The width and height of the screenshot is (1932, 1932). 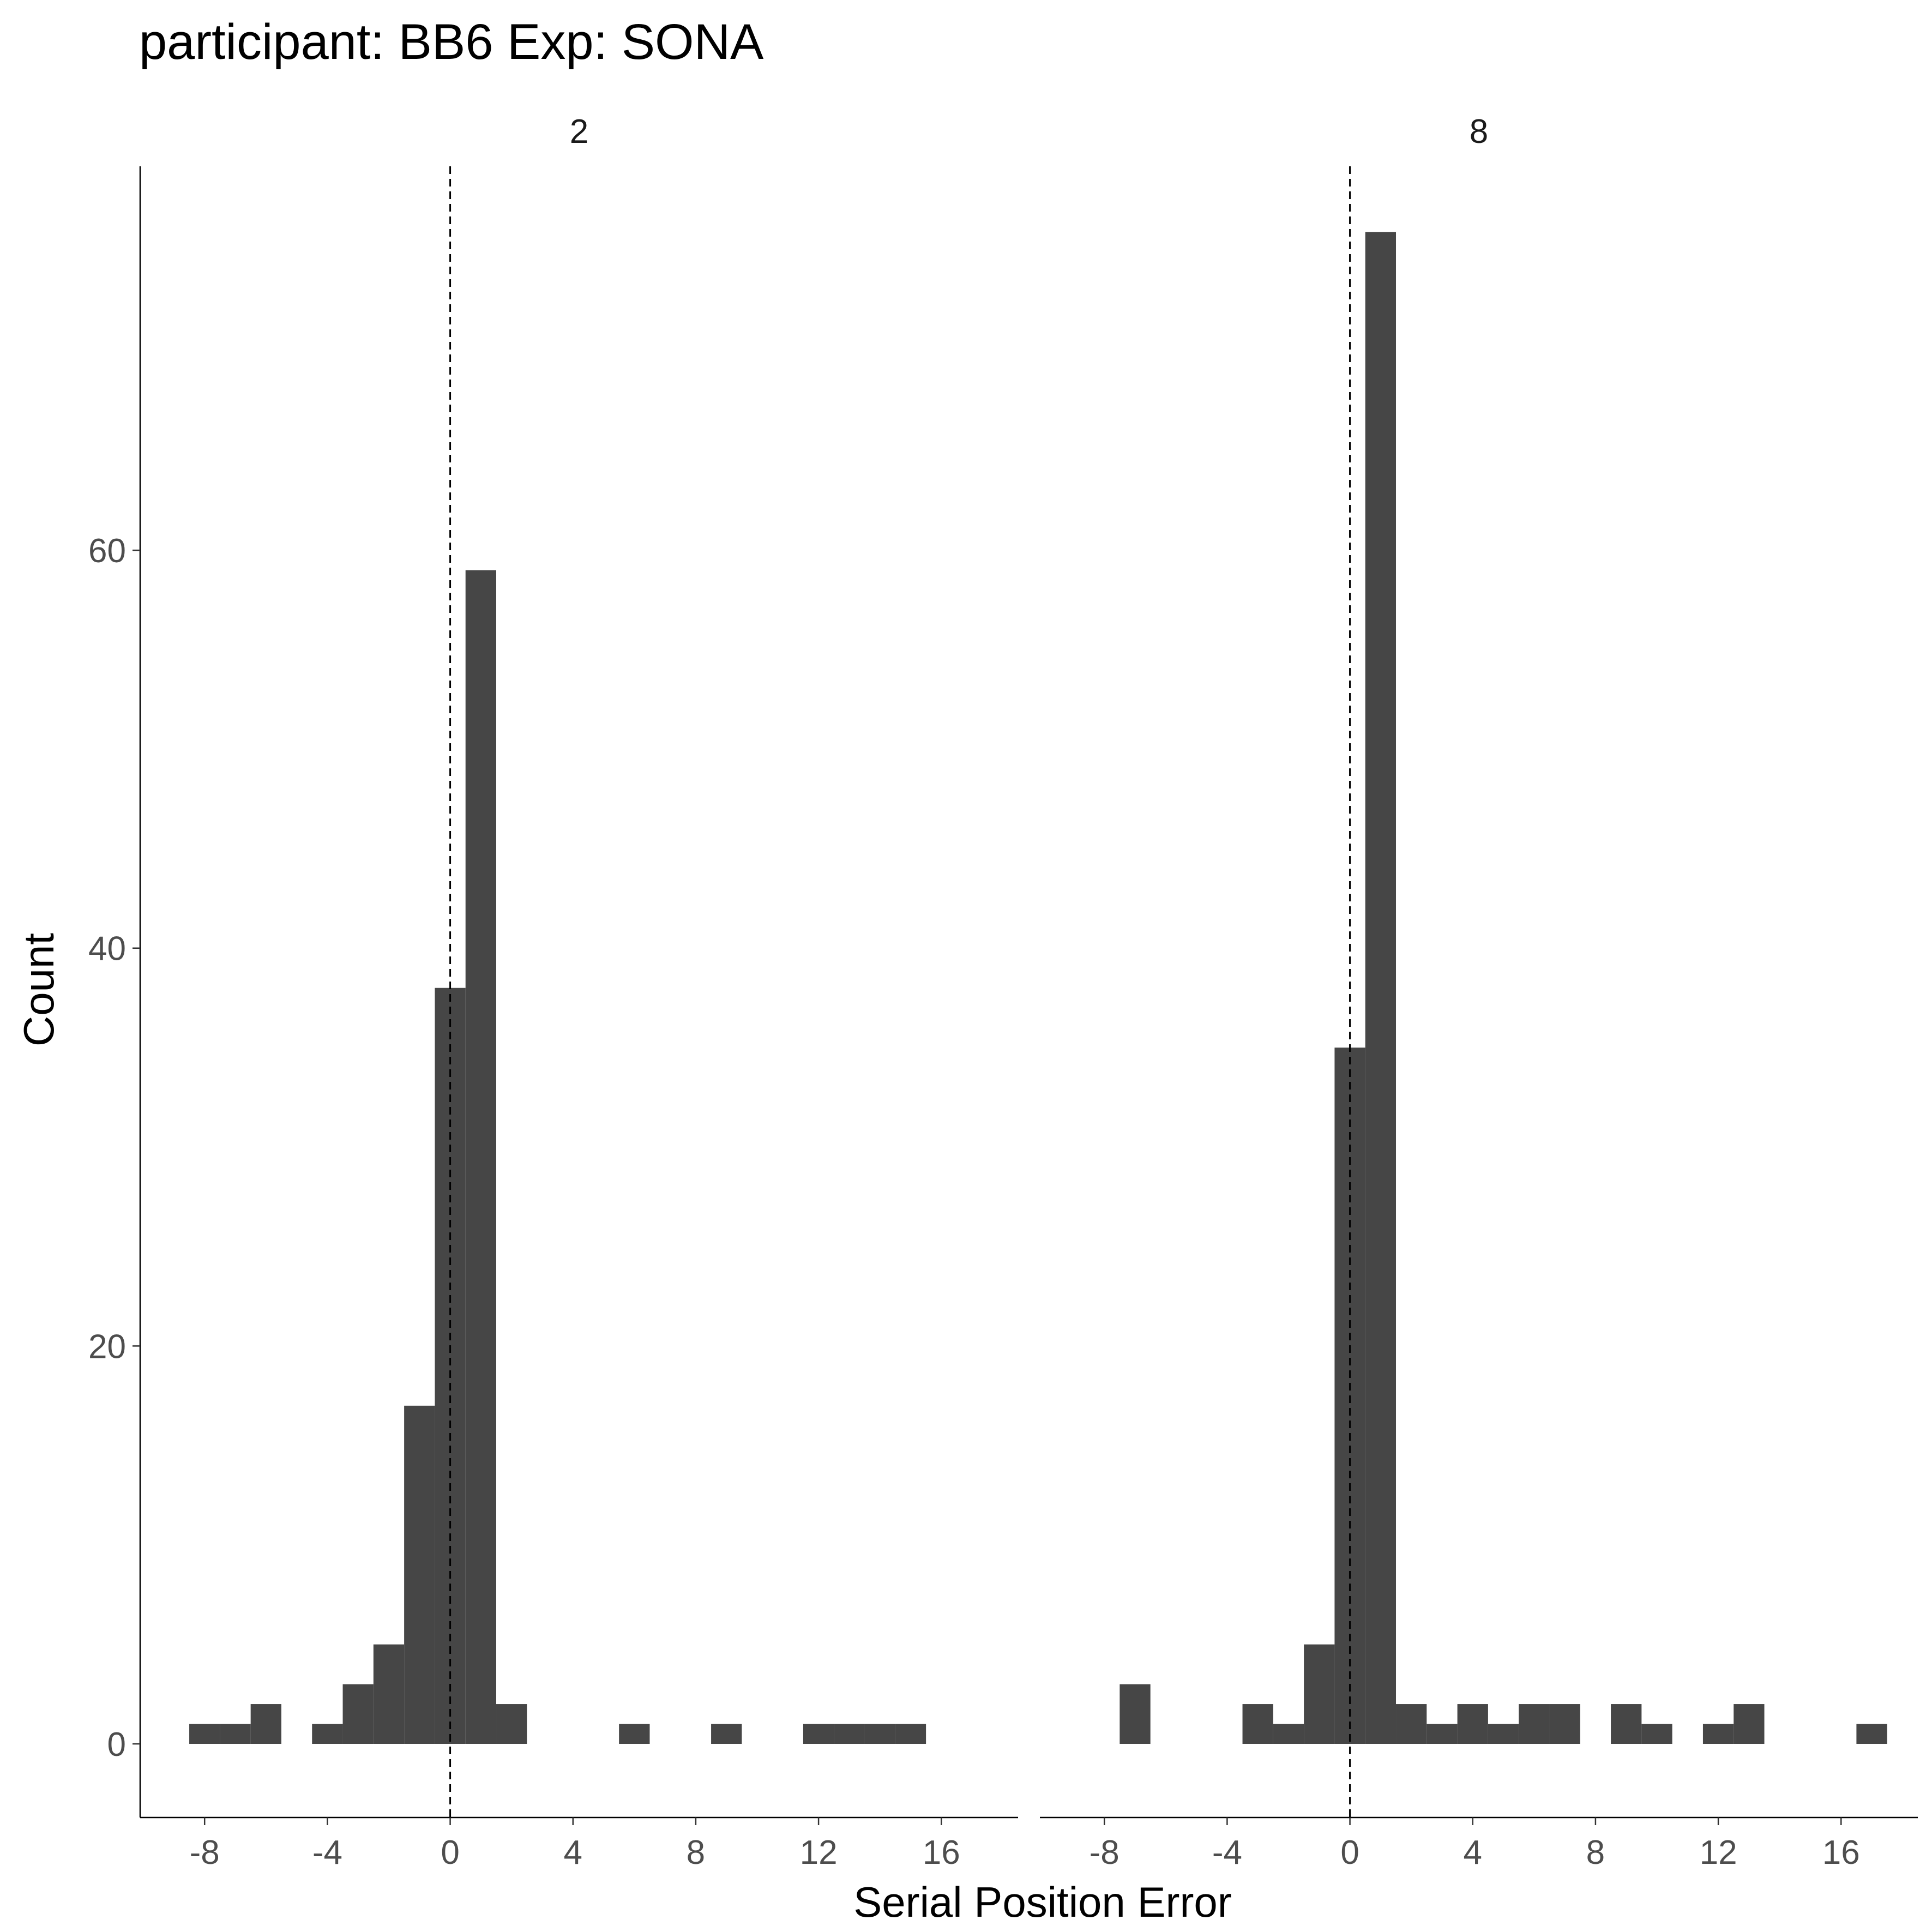 What do you see at coordinates (107, 551) in the screenshot?
I see `y-tick-label: 60` at bounding box center [107, 551].